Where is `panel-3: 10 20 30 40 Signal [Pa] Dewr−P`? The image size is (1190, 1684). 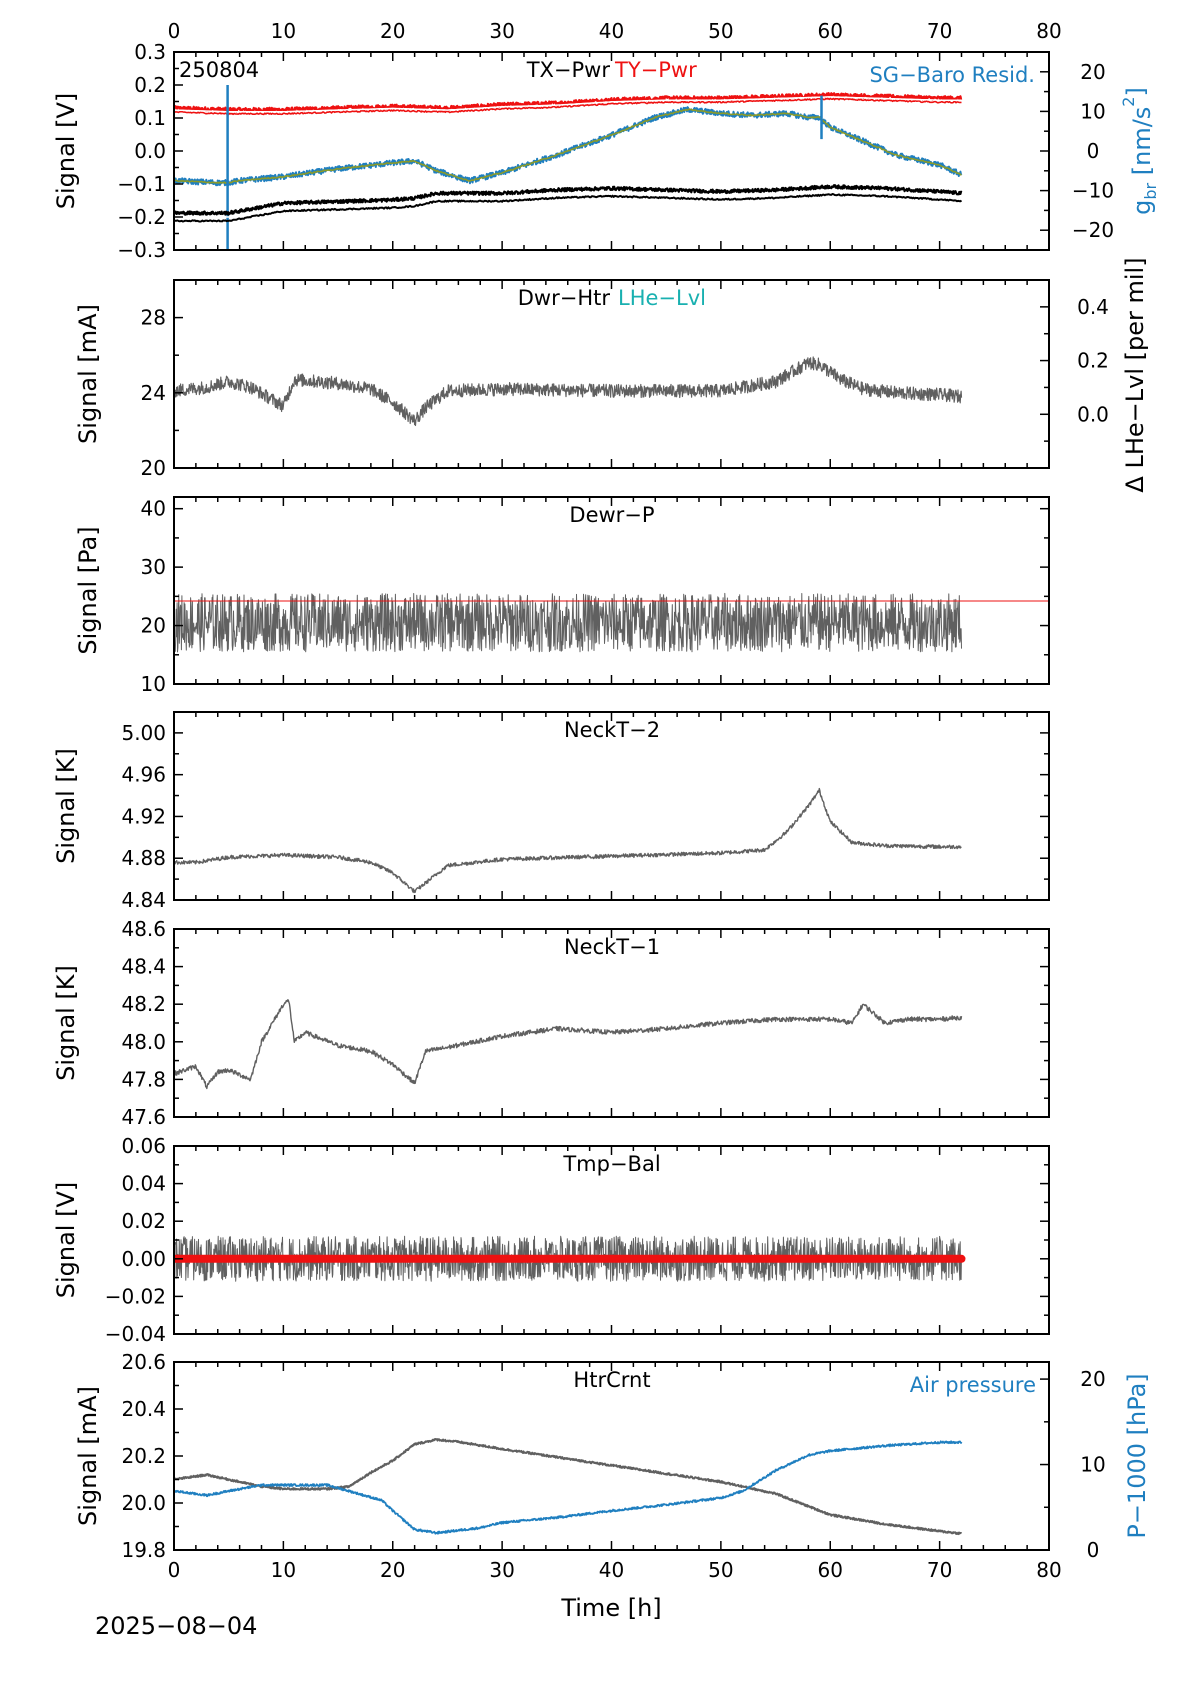
panel-3: 10 20 30 40 Signal [Pa] Dewr−P is located at coordinates (562, 596).